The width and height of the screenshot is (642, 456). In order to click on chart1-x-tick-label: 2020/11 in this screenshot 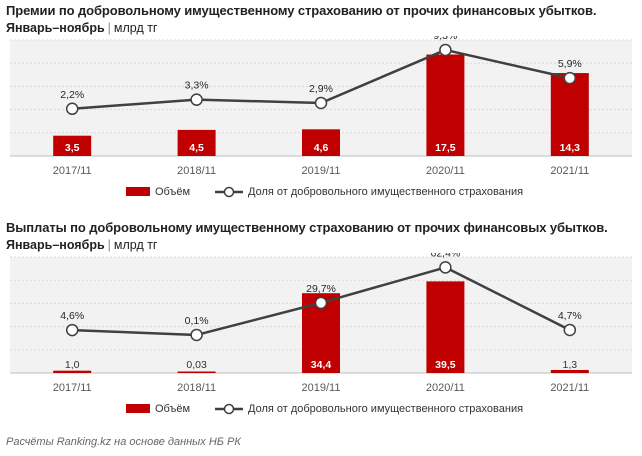, I will do `click(445, 171)`.